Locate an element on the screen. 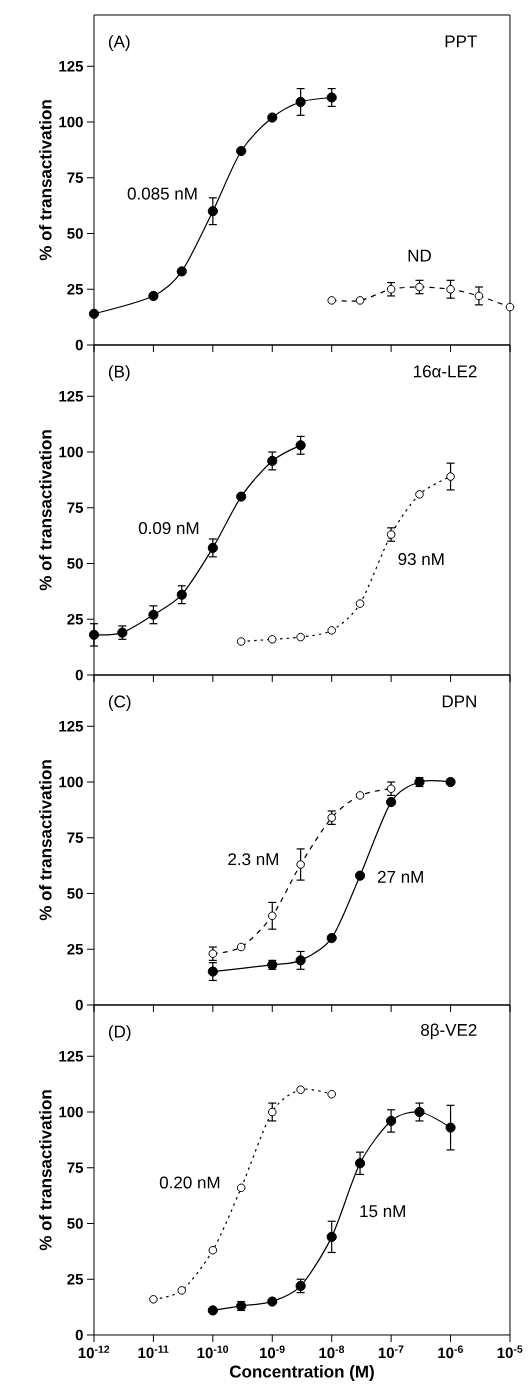  annotation: 27 nM is located at coordinates (400, 876).